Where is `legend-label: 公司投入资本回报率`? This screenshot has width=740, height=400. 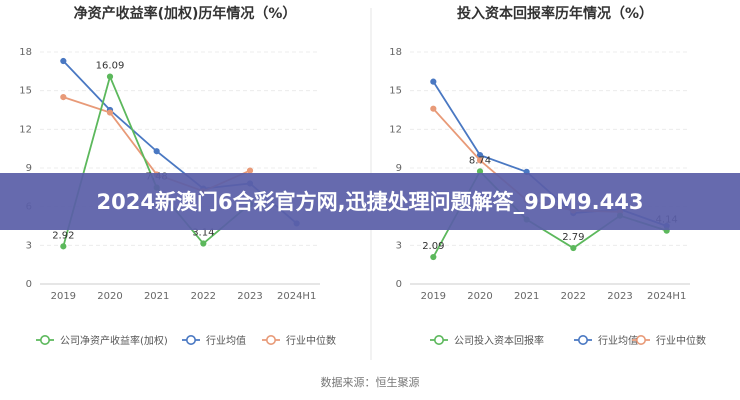
legend-label: 公司投入资本回报率 is located at coordinates (499, 340).